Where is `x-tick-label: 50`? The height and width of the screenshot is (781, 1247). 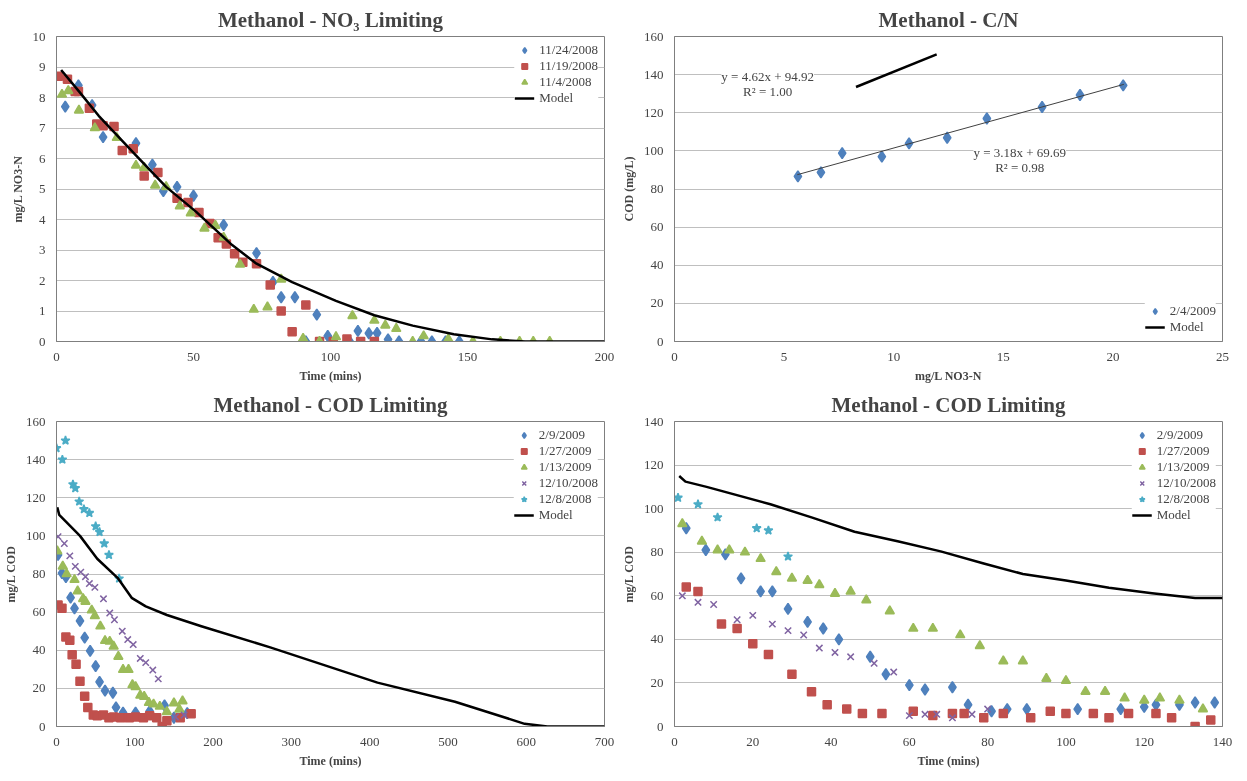 x-tick-label: 50 is located at coordinates (193, 356).